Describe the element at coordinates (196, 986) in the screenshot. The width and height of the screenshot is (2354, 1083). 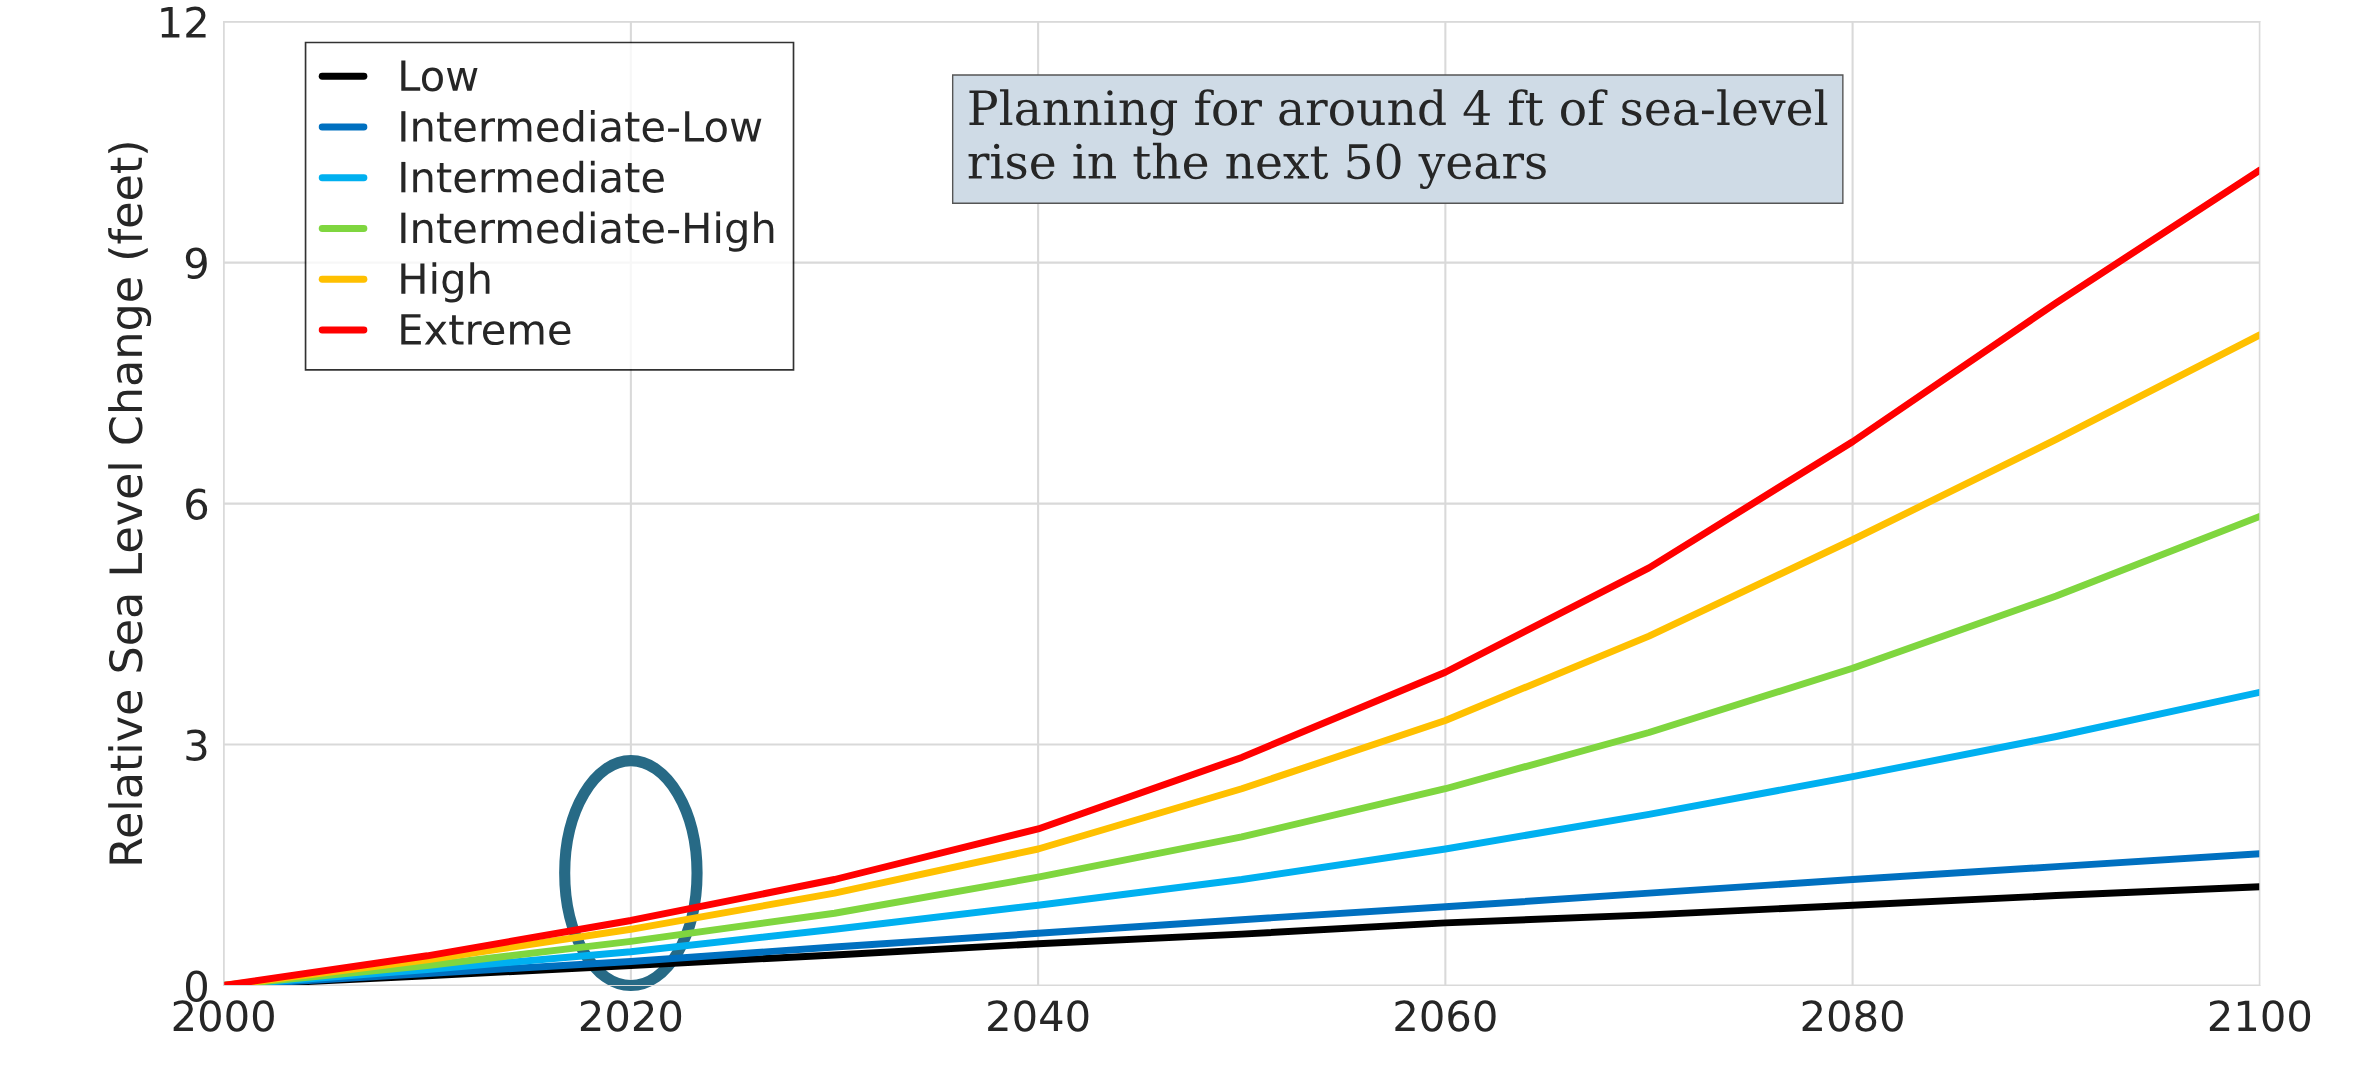
I see `y-tick-label: 0` at that location.